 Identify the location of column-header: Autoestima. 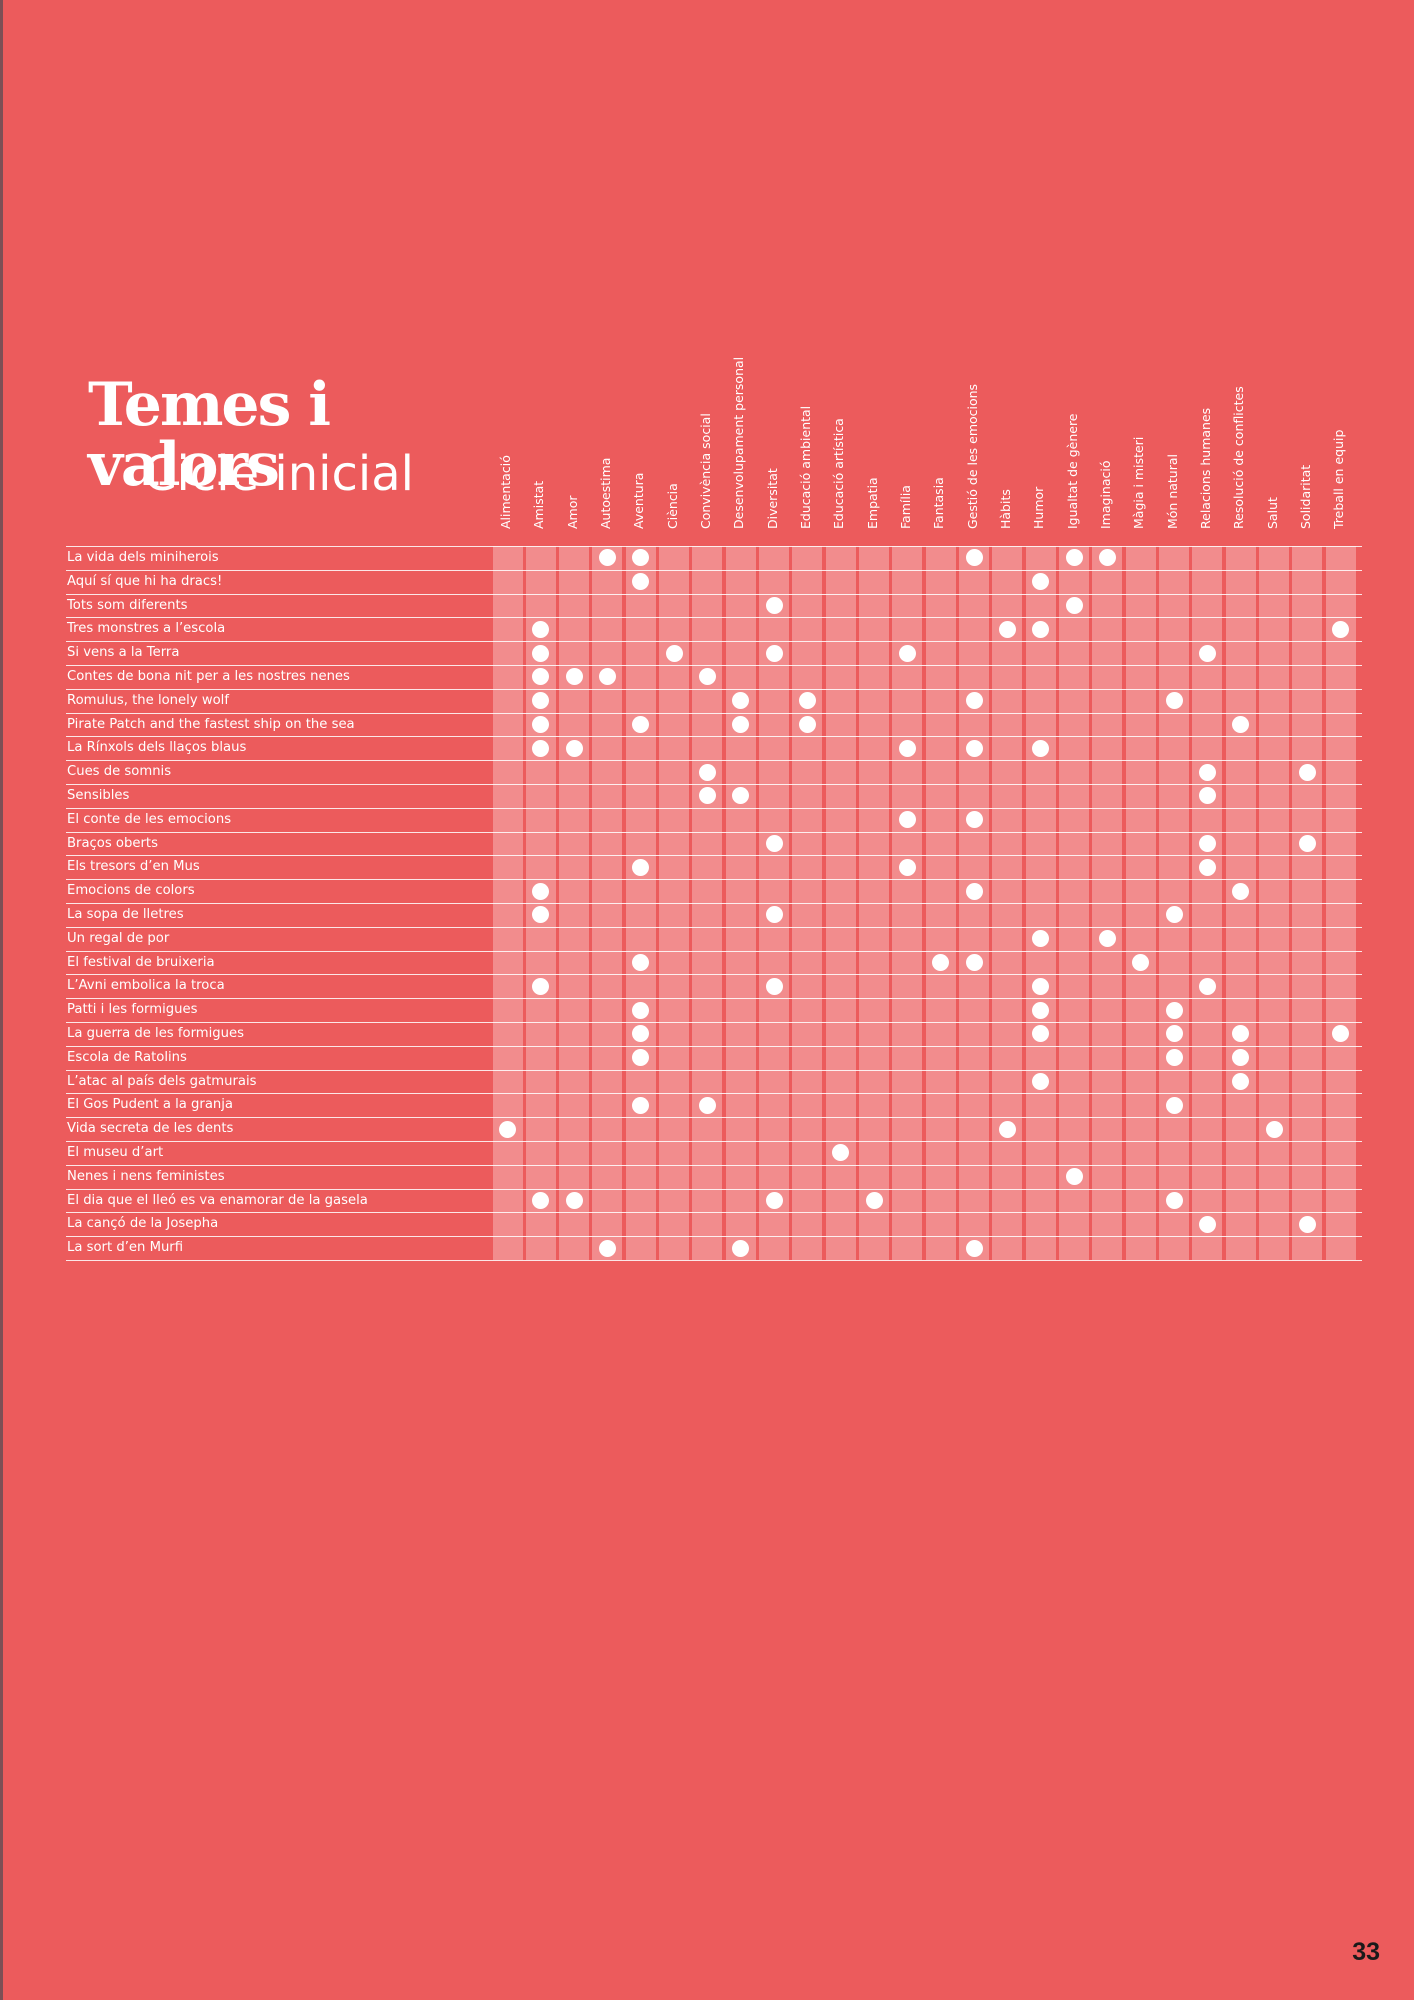
(605, 493).